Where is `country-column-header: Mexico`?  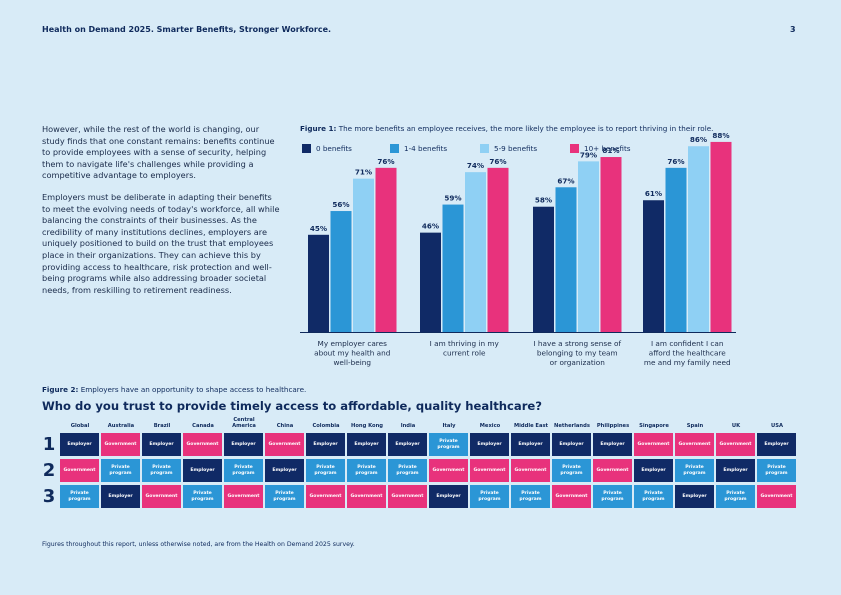 country-column-header: Mexico is located at coordinates (490, 426).